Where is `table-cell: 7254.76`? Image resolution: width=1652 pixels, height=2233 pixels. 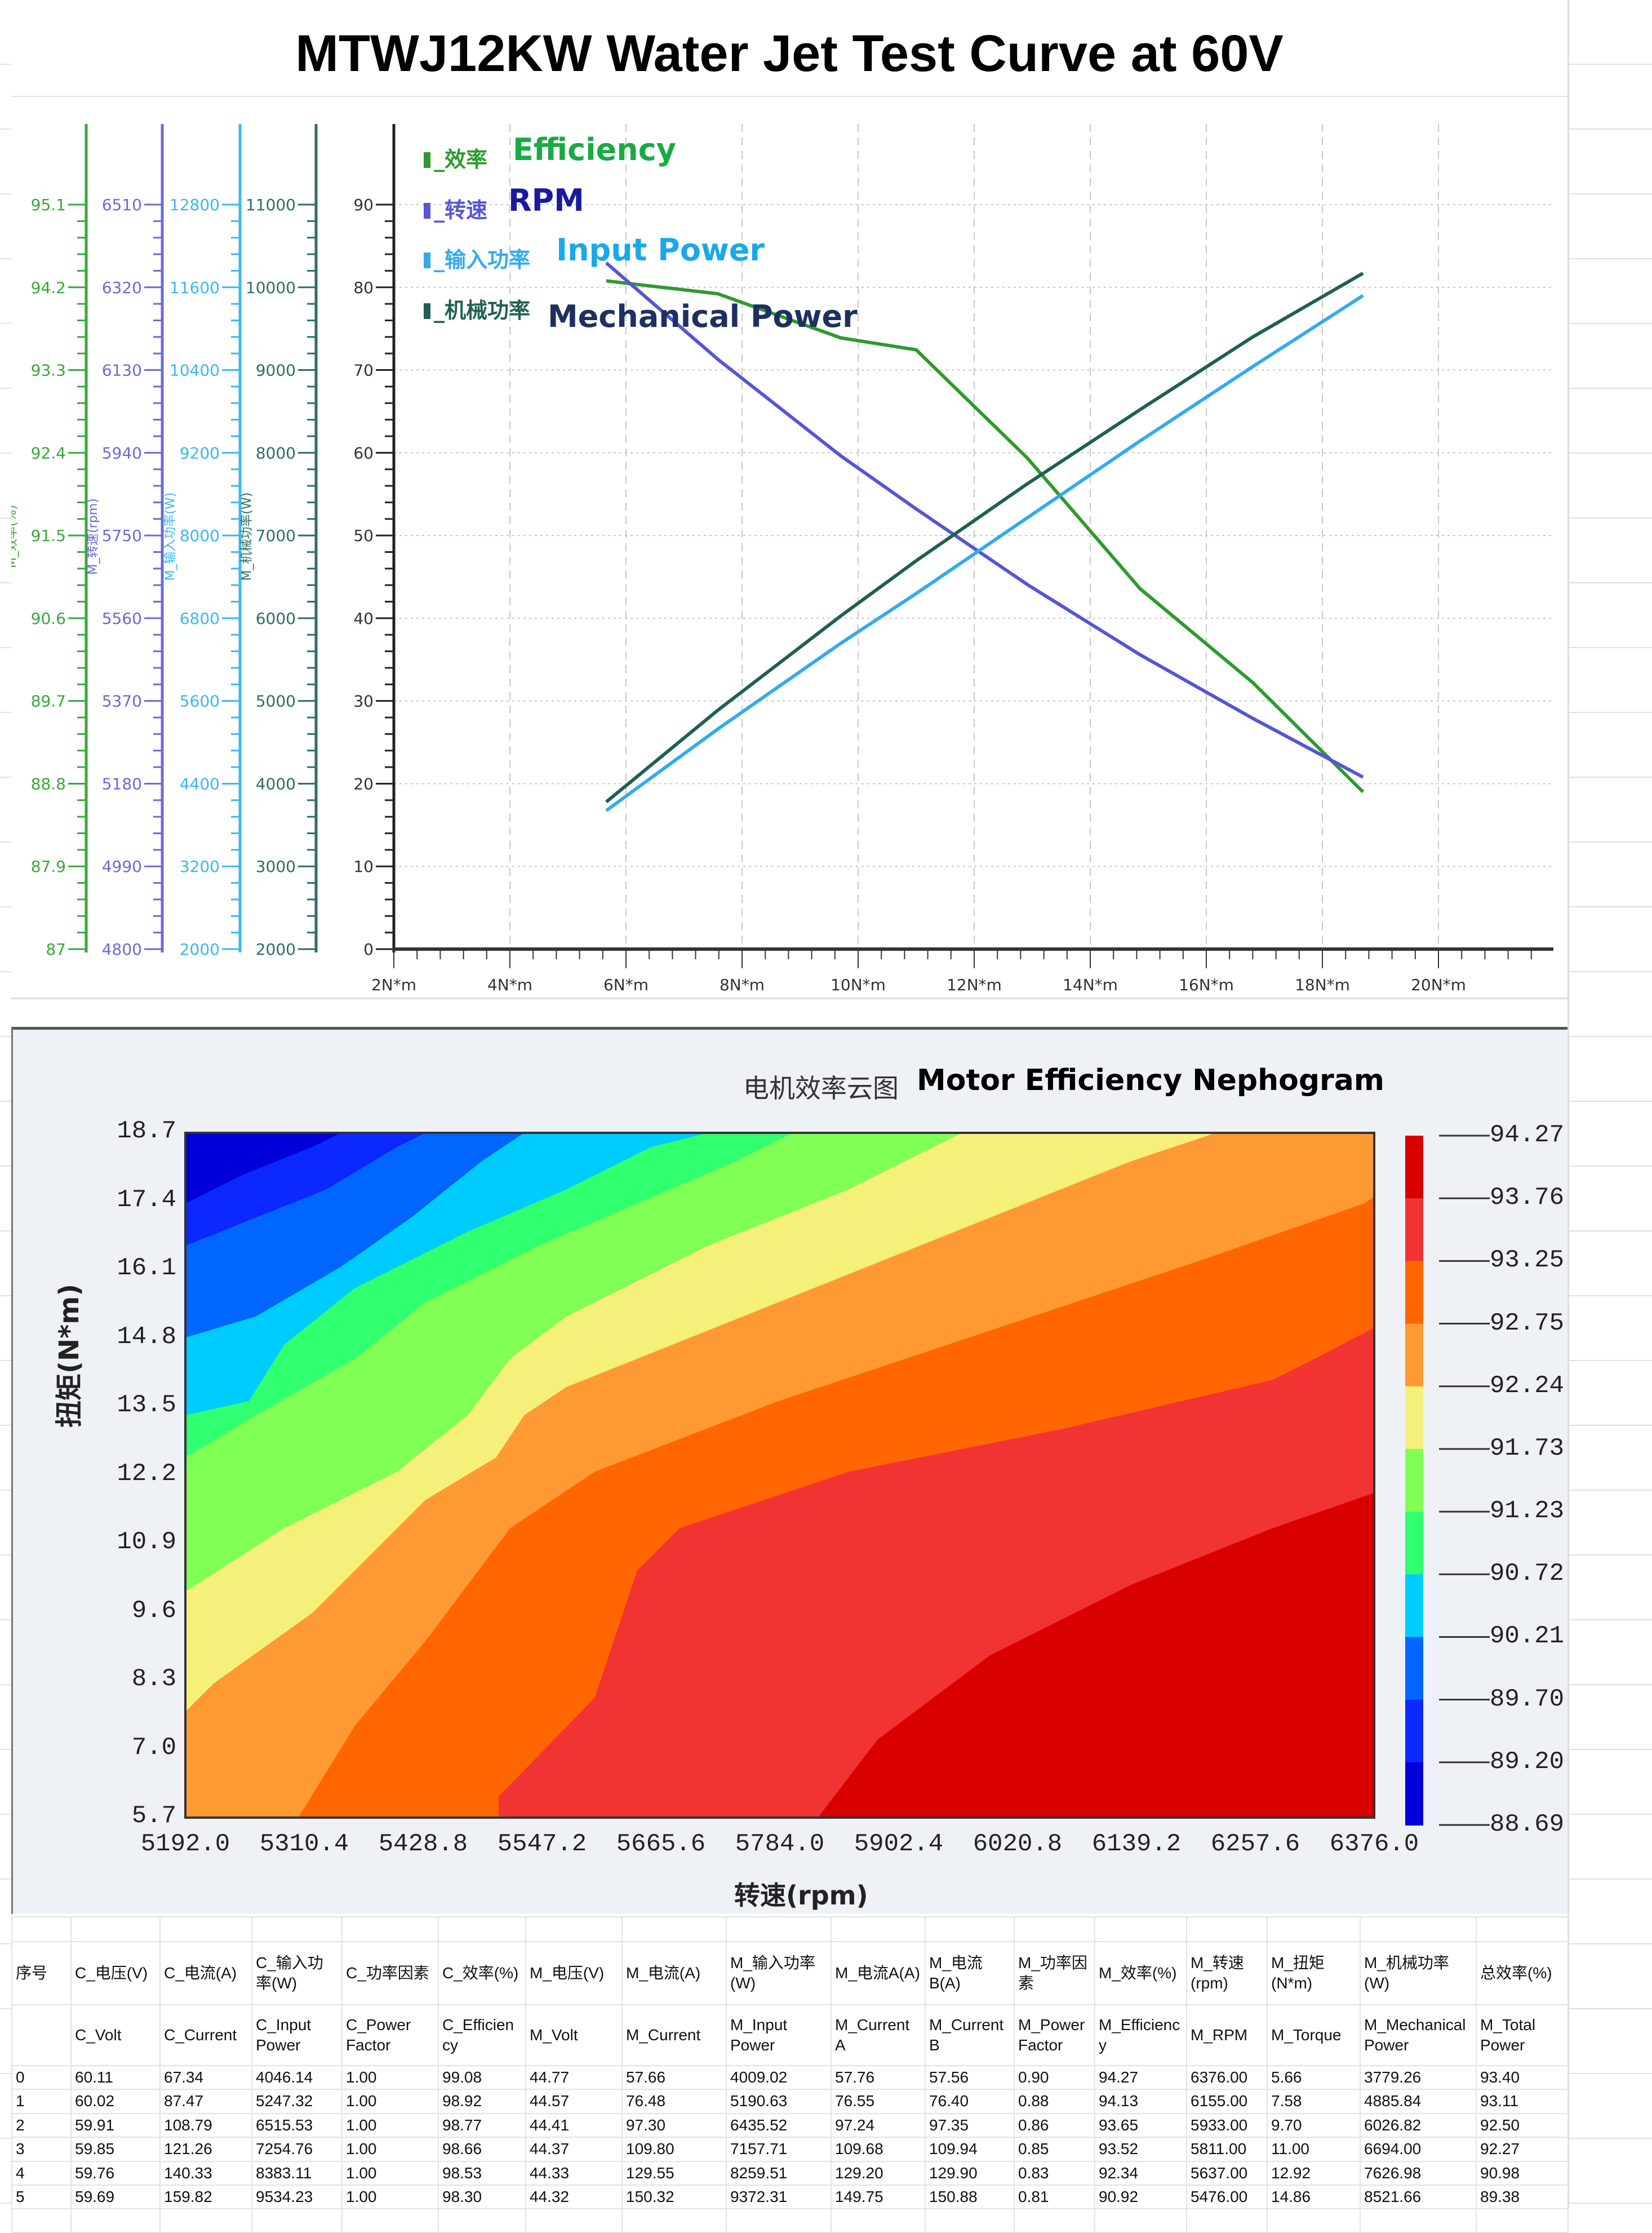
table-cell: 7254.76 is located at coordinates (297, 2149).